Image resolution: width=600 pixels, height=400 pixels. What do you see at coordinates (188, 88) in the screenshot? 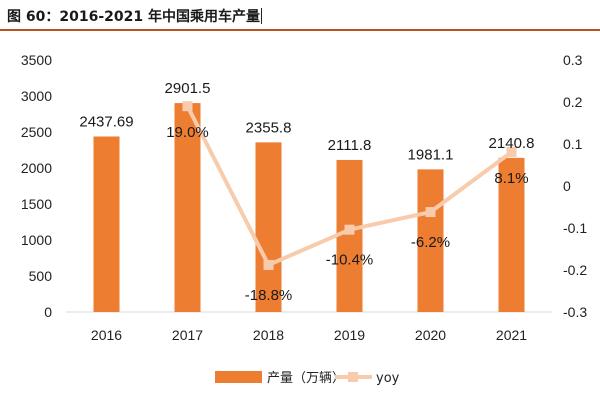
I see `bar-value-label: 2901.5` at bounding box center [188, 88].